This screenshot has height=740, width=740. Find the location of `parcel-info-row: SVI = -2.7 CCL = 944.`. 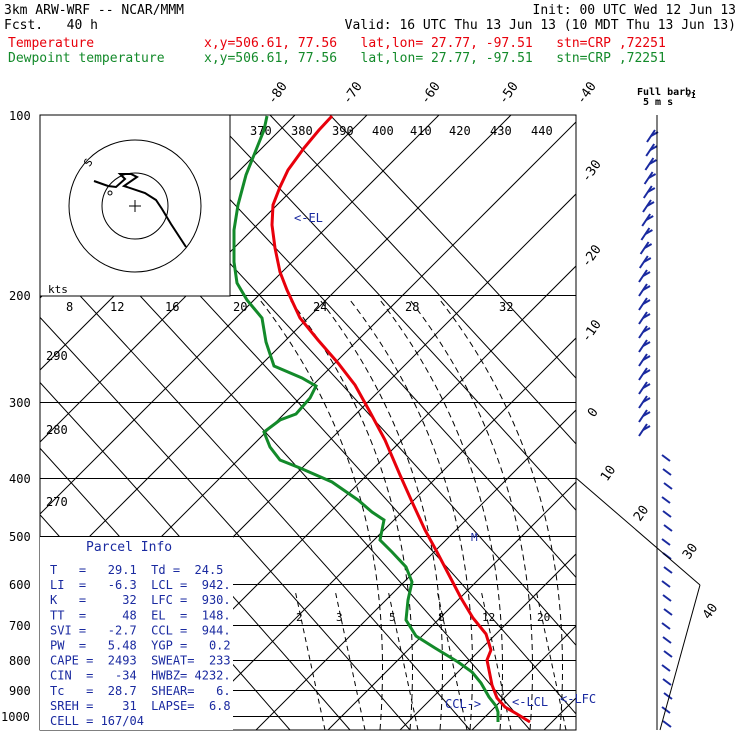

parcel-info-row: SVI = -2.7 CCL = 944. is located at coordinates (140, 630).